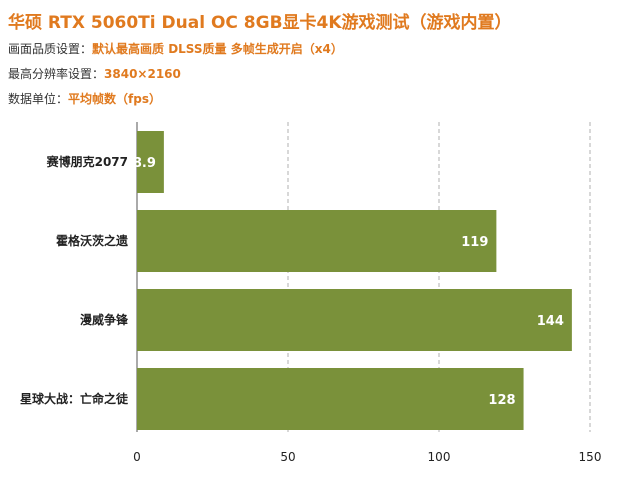  What do you see at coordinates (104, 319) in the screenshot?
I see `category-label-2: 漫威争锋` at bounding box center [104, 319].